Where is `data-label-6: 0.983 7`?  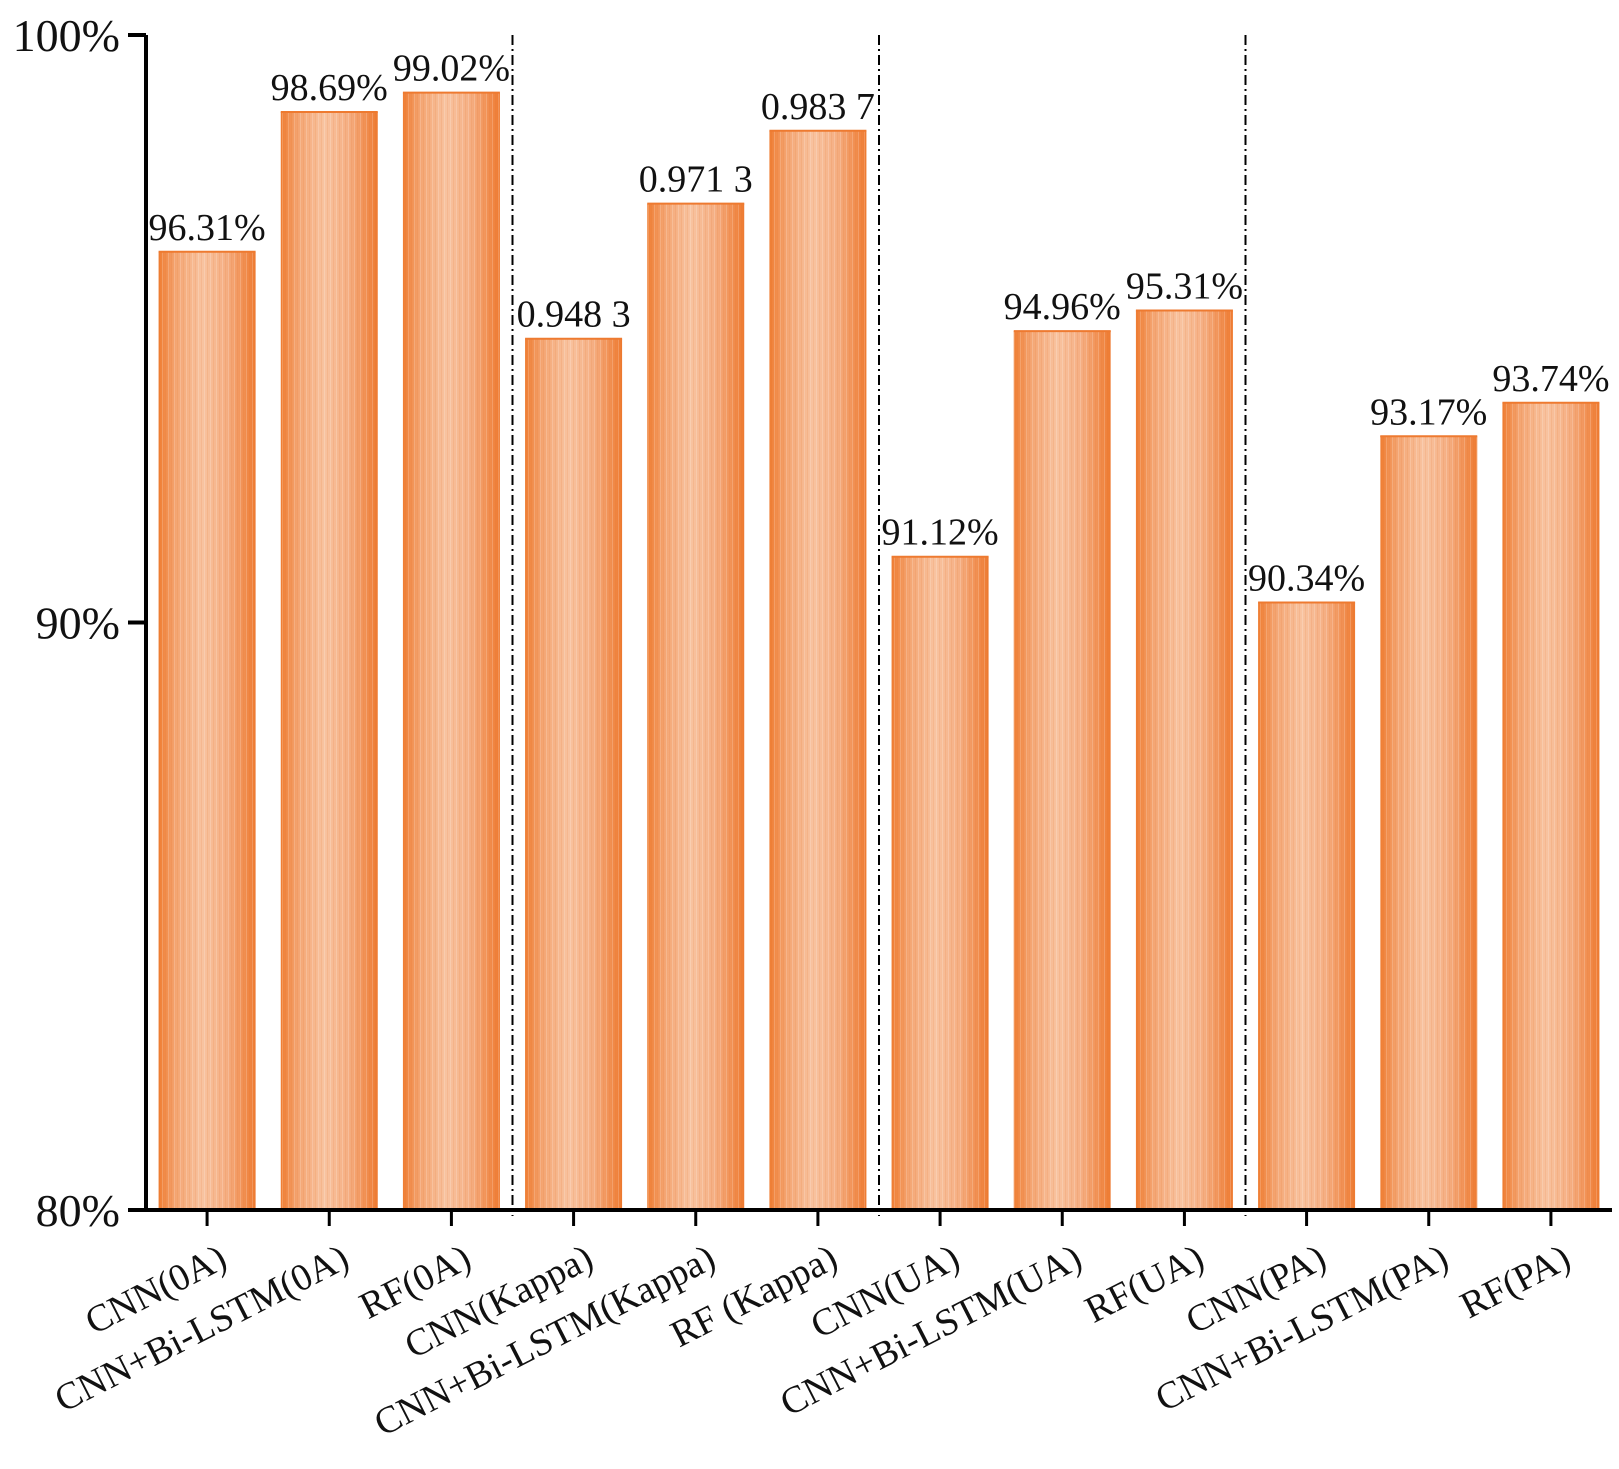
data-label-6: 0.983 7 is located at coordinates (818, 107).